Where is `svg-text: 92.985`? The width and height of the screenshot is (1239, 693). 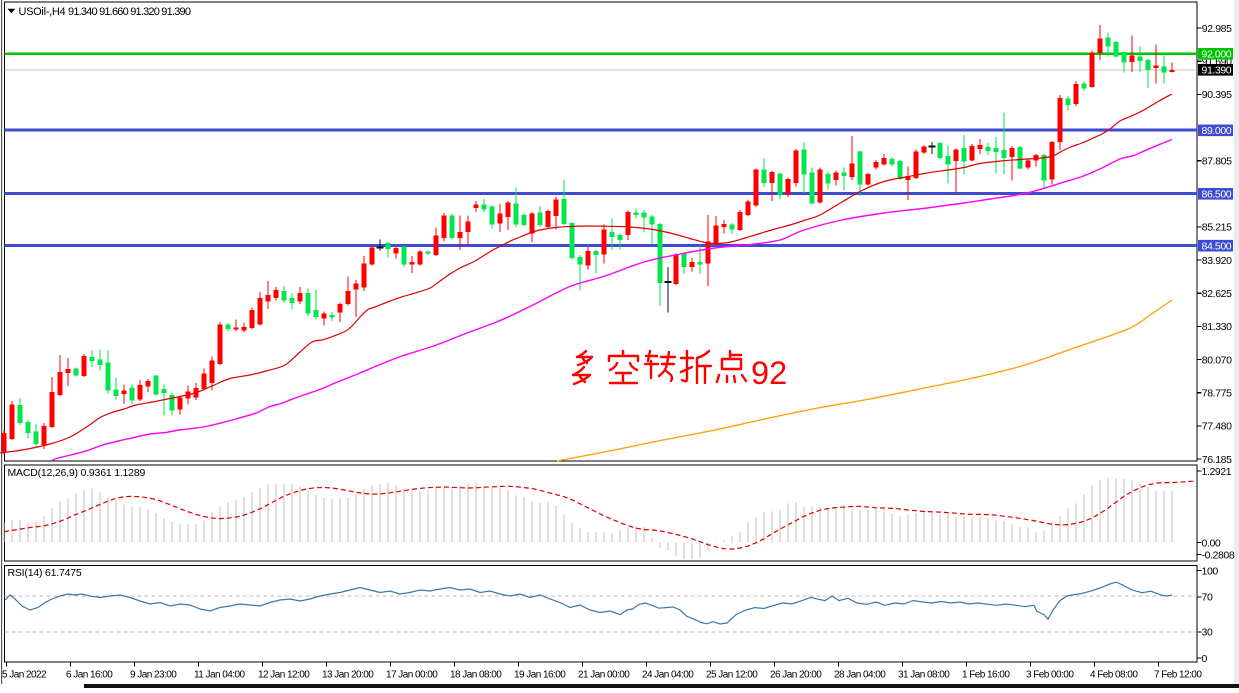
svg-text: 92.985 is located at coordinates (1217, 29).